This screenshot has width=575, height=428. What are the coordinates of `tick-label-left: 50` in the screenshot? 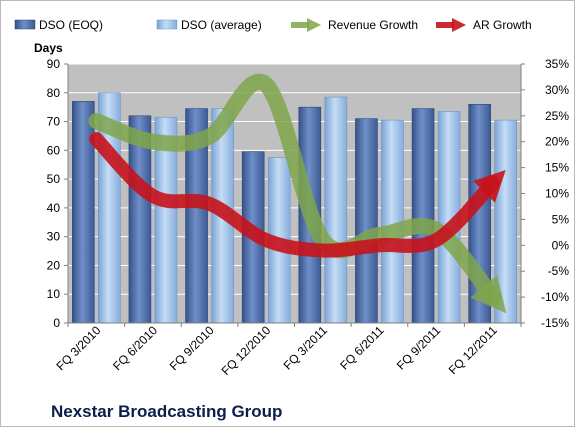 It's located at (54, 179).